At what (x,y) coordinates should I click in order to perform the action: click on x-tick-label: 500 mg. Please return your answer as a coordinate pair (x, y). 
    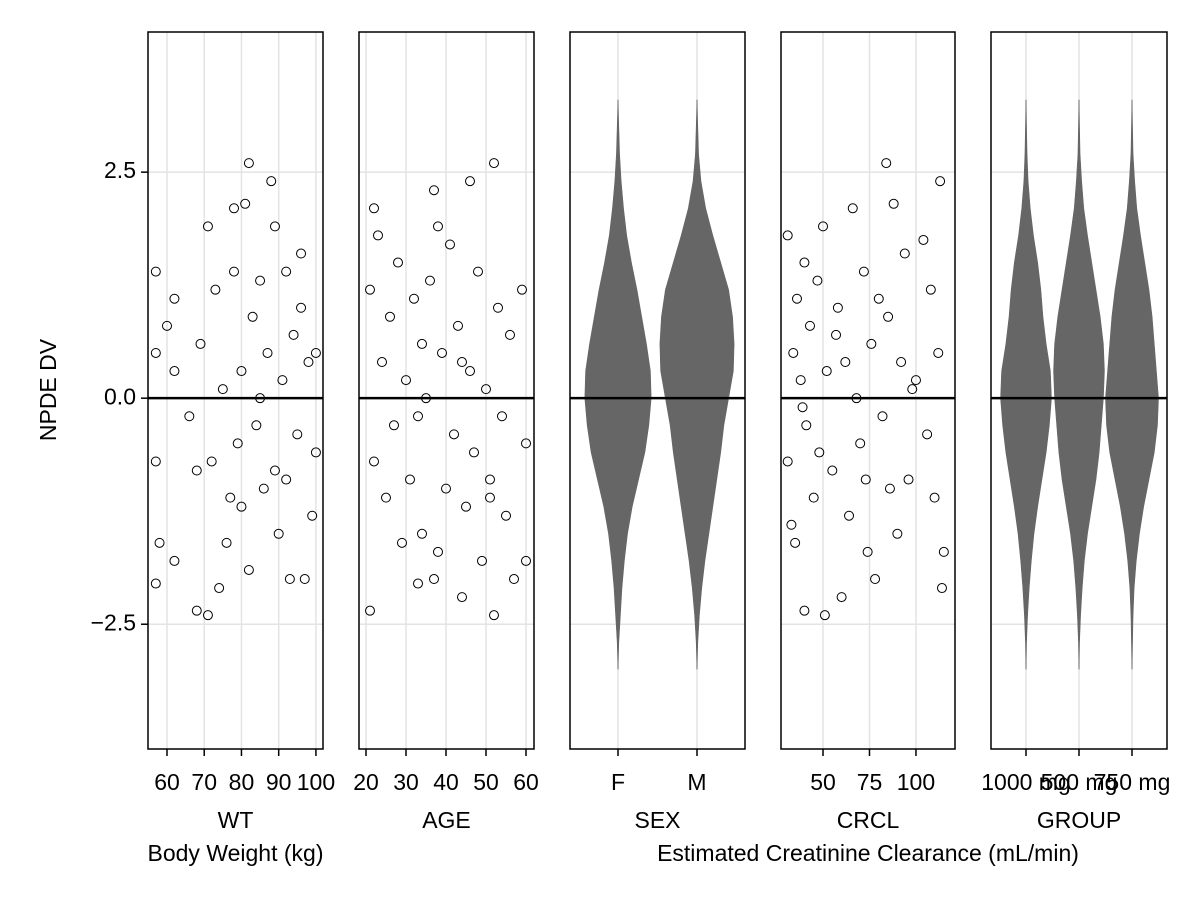
    Looking at the image, I should click on (1079, 782).